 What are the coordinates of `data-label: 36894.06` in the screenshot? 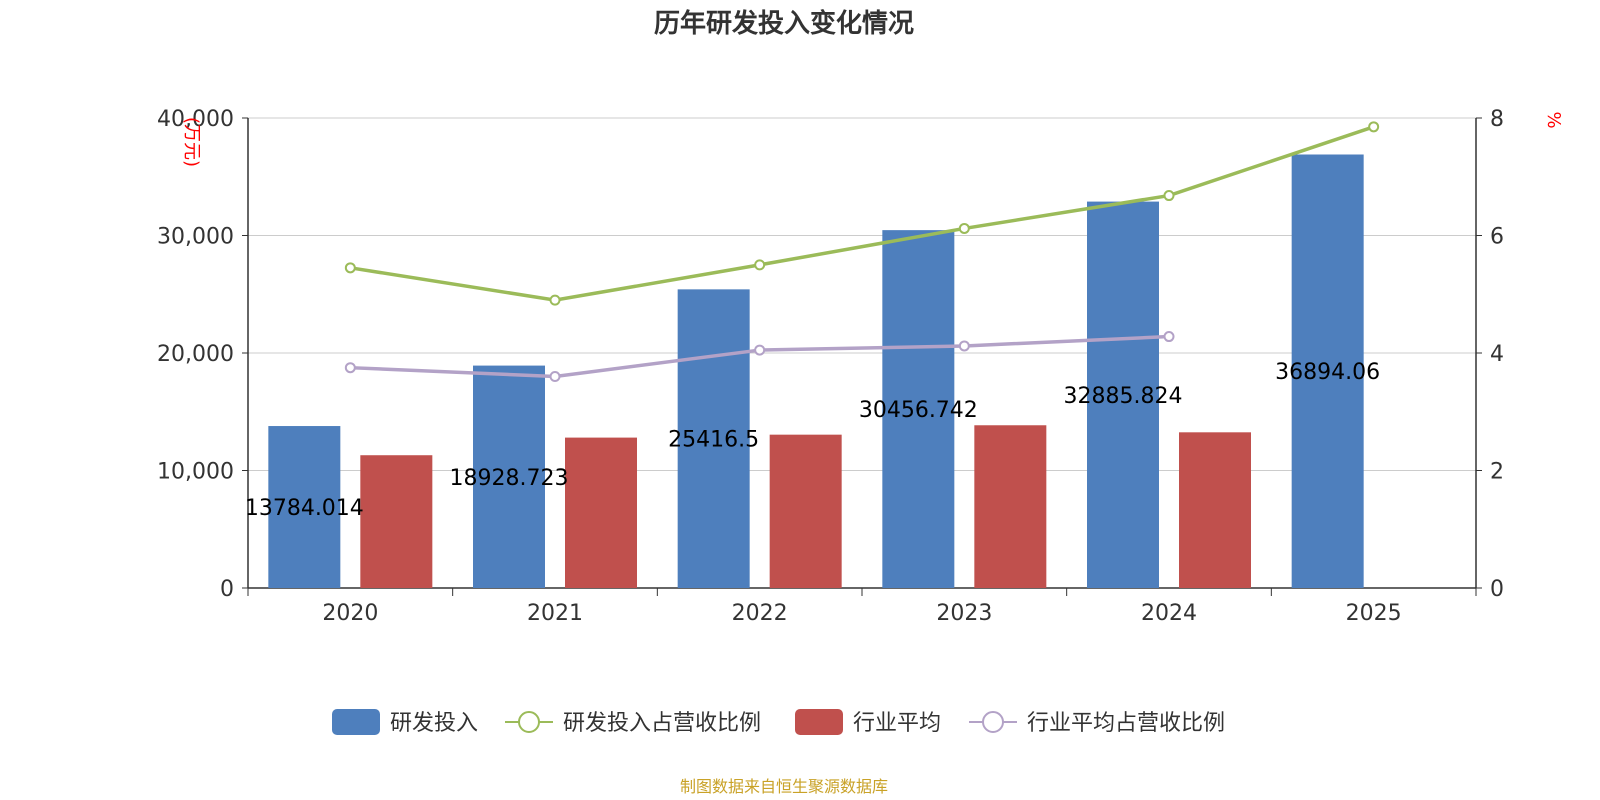 It's located at (1327, 372).